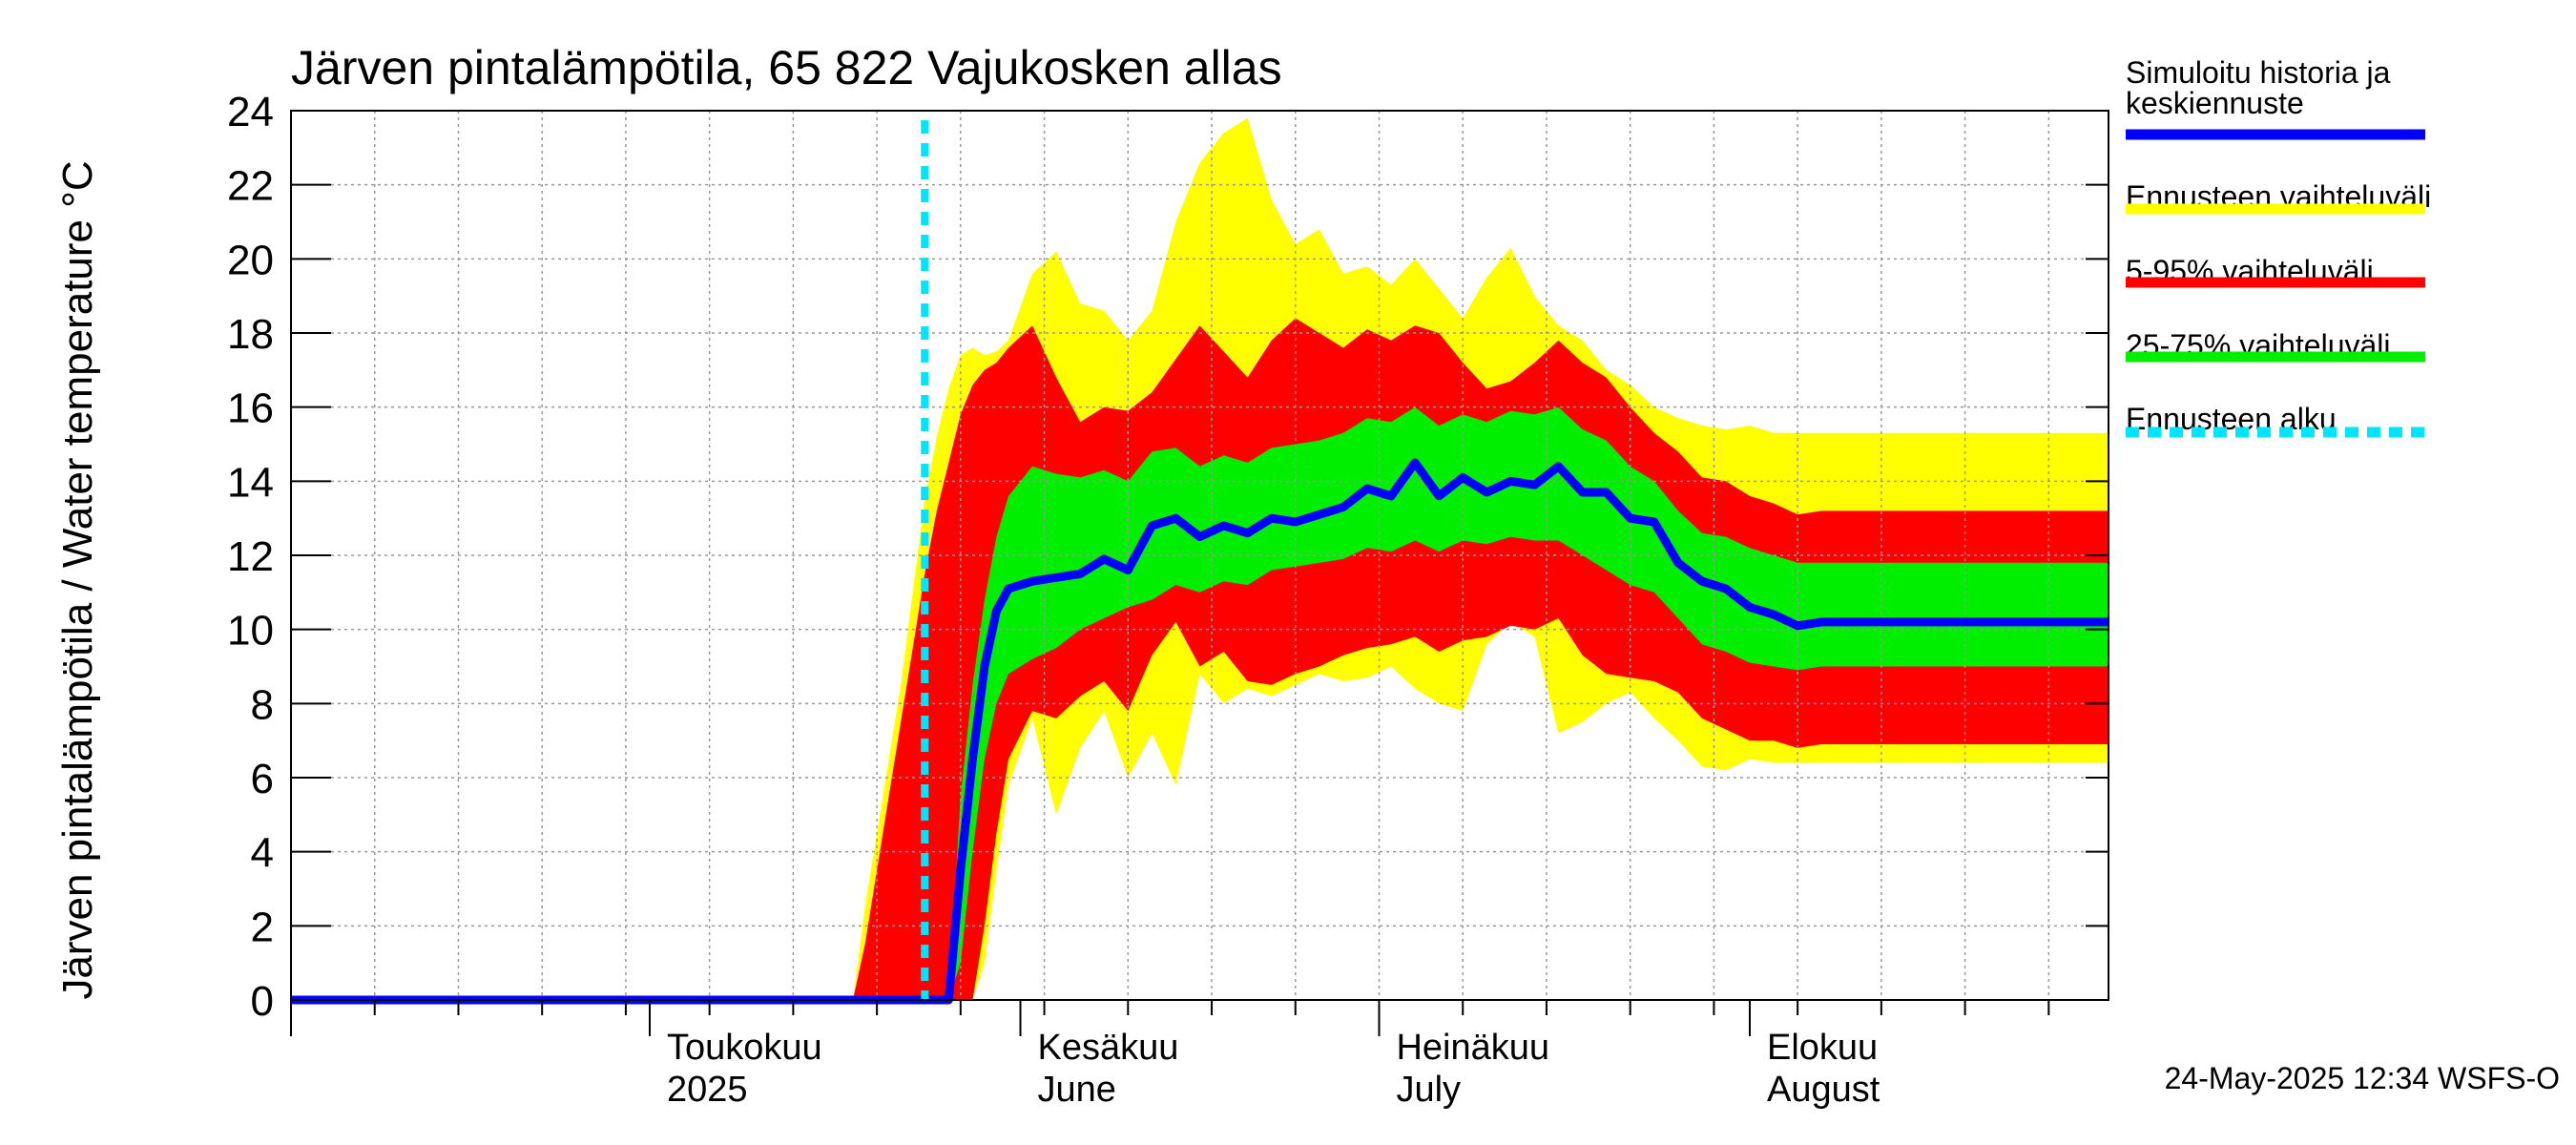 This screenshot has width=2576, height=1145. Describe the element at coordinates (250, 483) in the screenshot. I see `y-tick-label: 14` at that location.